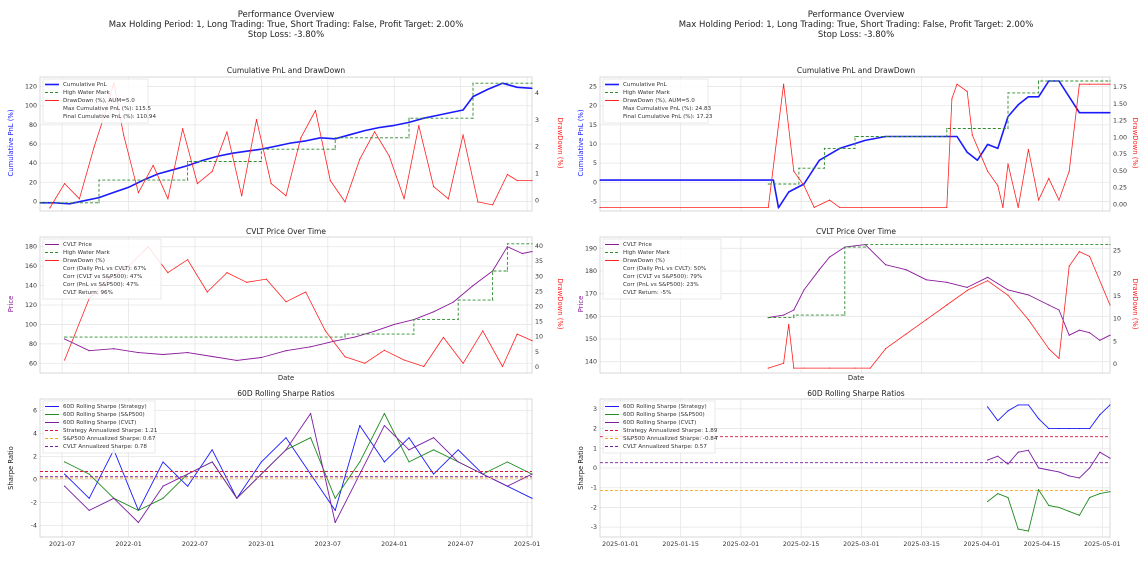  What do you see at coordinates (620, 544) in the screenshot?
I see `x-tick-label: 2025-01-01` at bounding box center [620, 544].